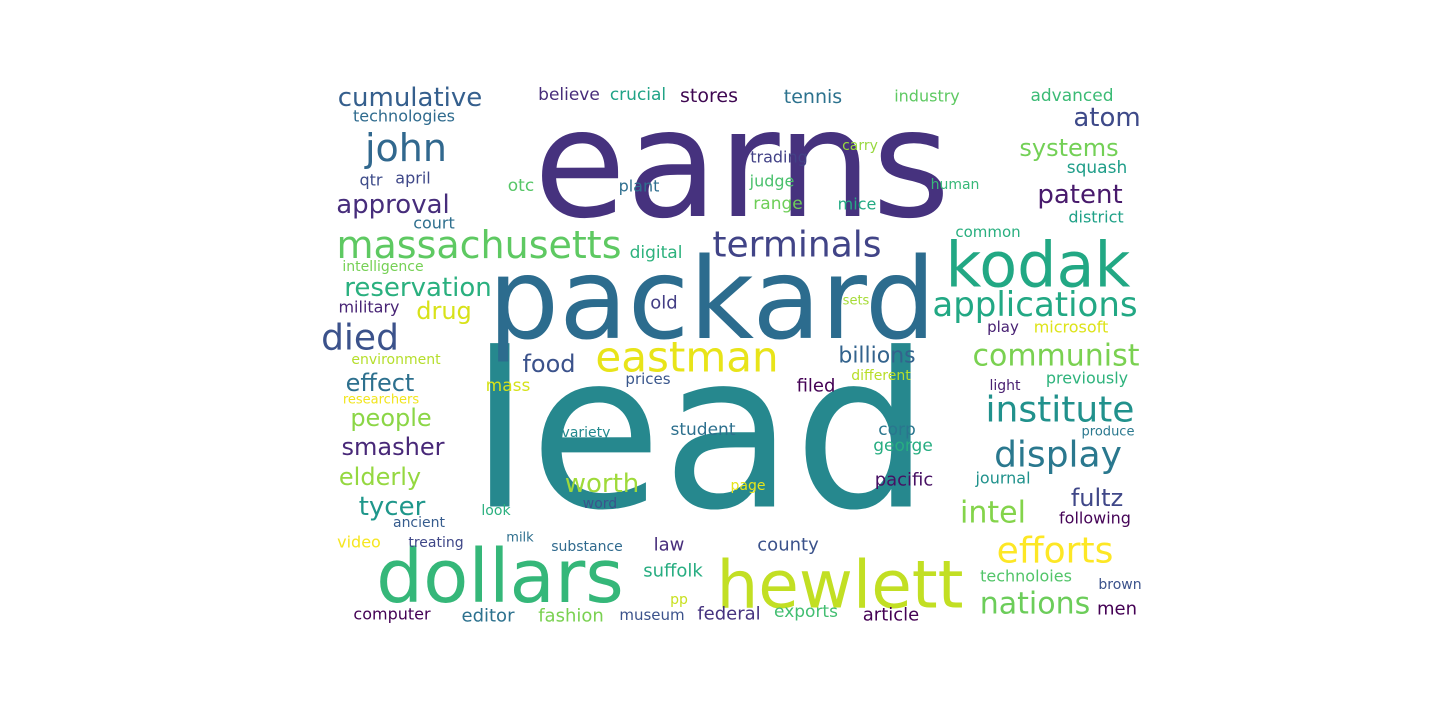  I want to click on word-lead: lead, so click(700, 432).